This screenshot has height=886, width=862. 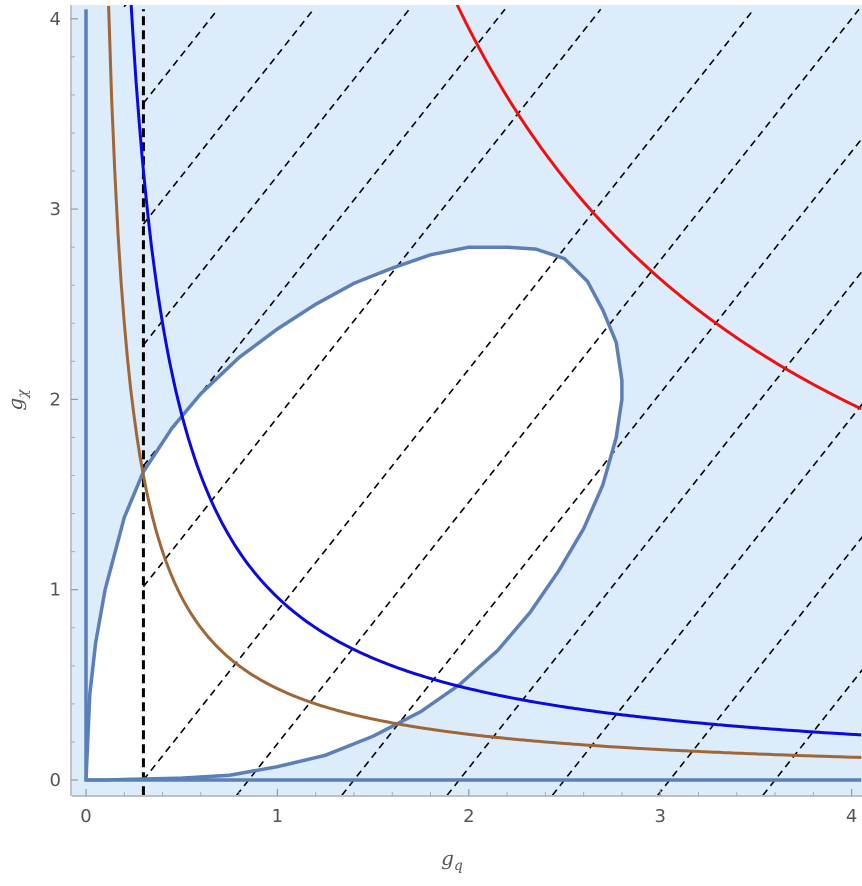 What do you see at coordinates (452, 860) in the screenshot?
I see `x-axis-label: gq` at bounding box center [452, 860].